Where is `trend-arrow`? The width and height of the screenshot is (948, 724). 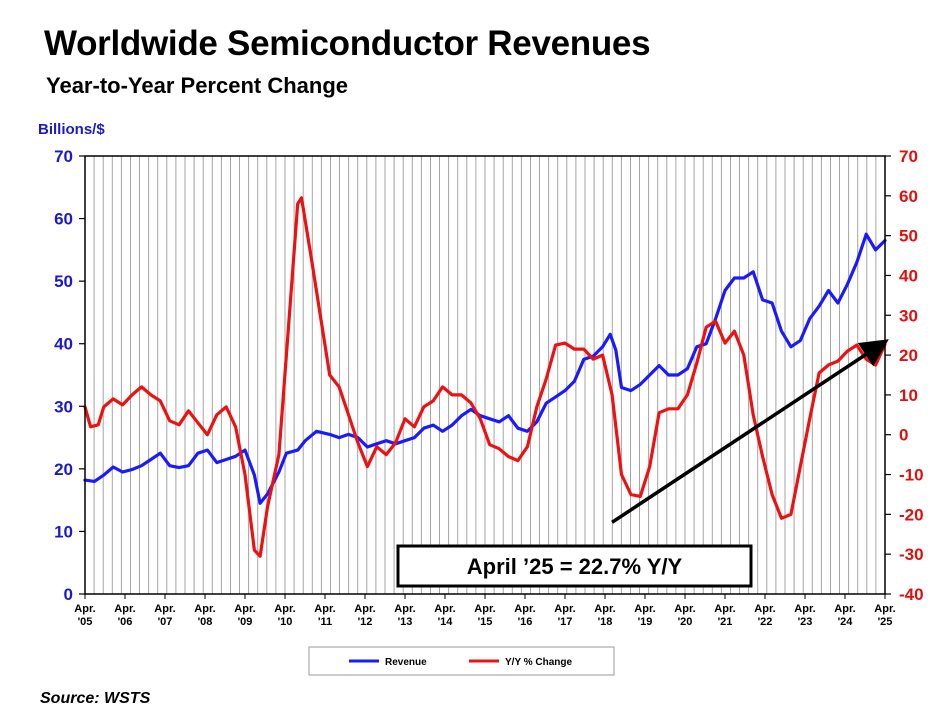 trend-arrow is located at coordinates (750, 431).